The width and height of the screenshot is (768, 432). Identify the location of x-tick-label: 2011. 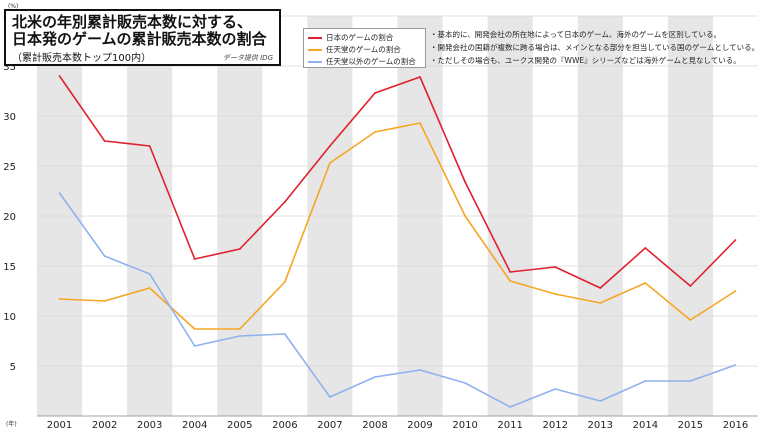
(509, 425).